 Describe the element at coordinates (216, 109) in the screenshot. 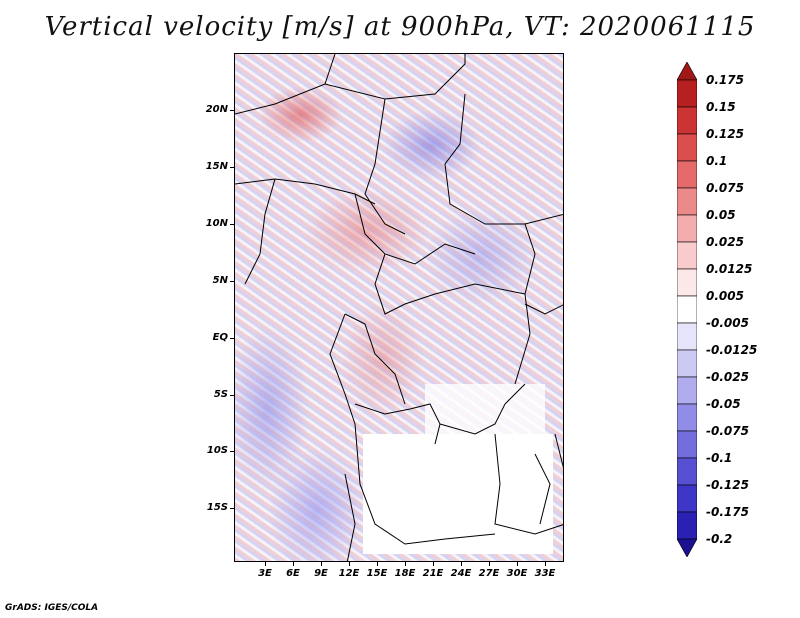

I see `lat-label: 20N` at that location.